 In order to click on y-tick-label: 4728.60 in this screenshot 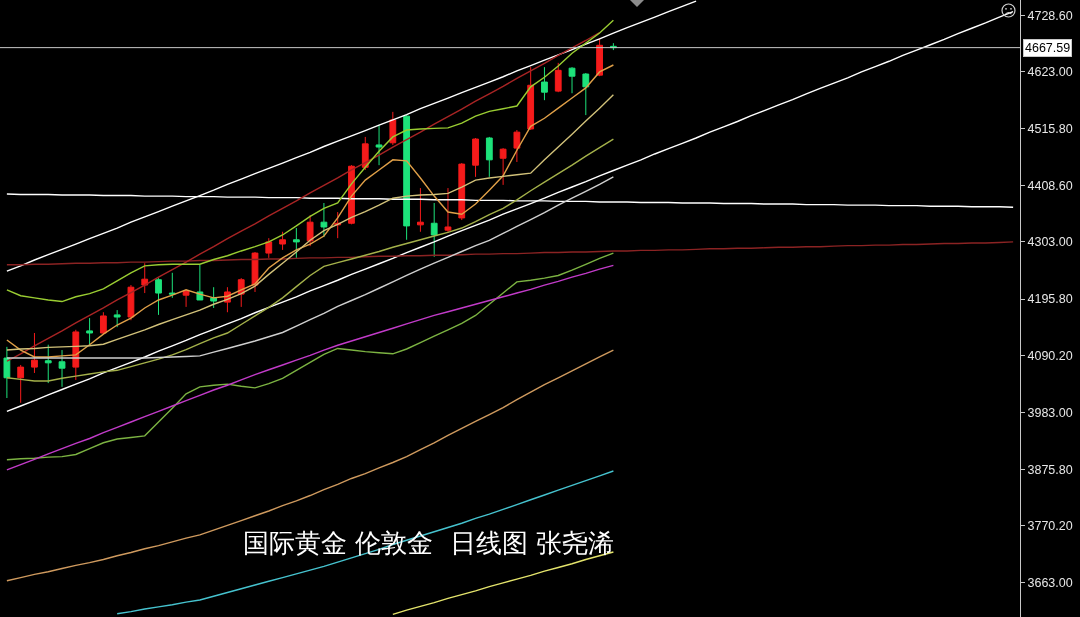, I will do `click(1050, 15)`.